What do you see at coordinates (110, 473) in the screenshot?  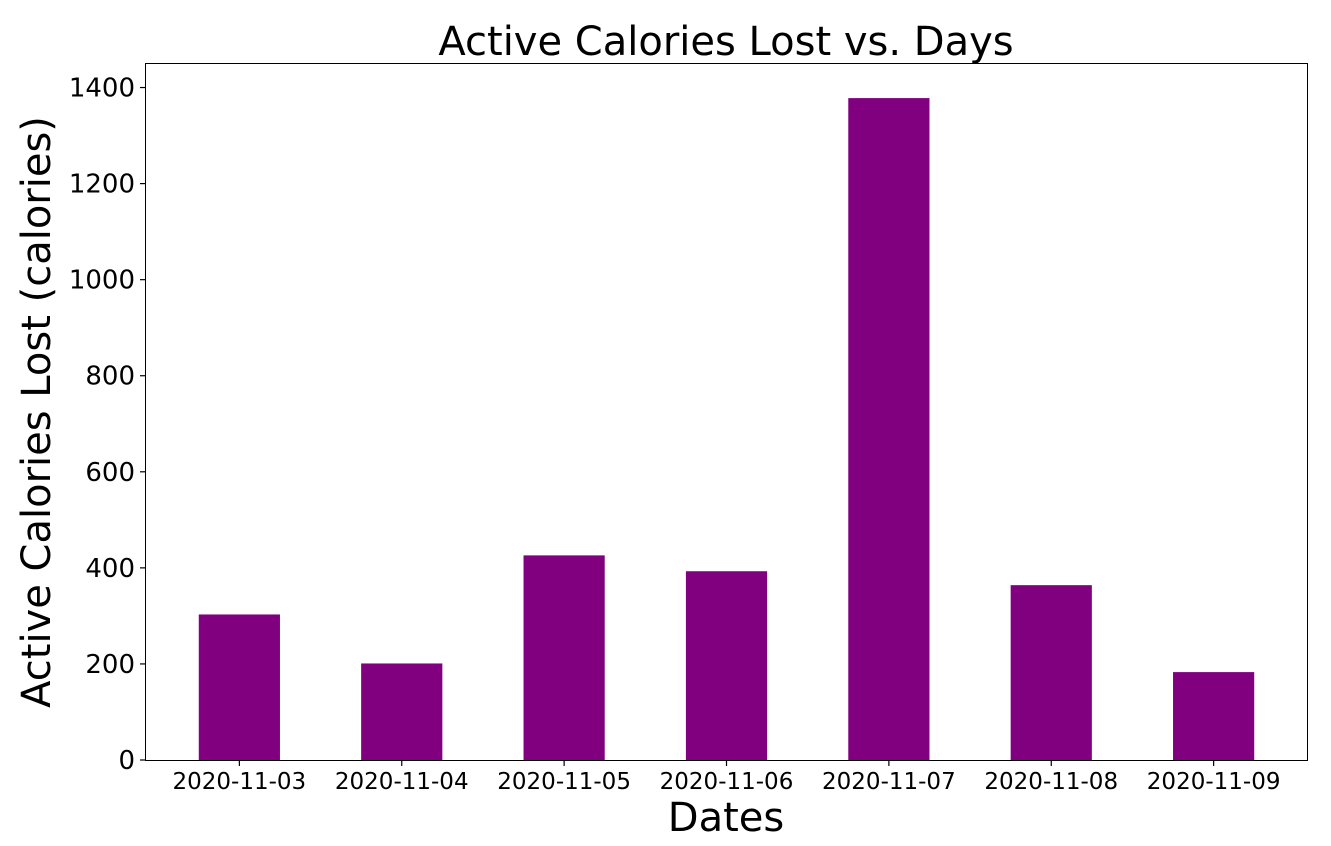 I see `y-tick-label: 600` at bounding box center [110, 473].